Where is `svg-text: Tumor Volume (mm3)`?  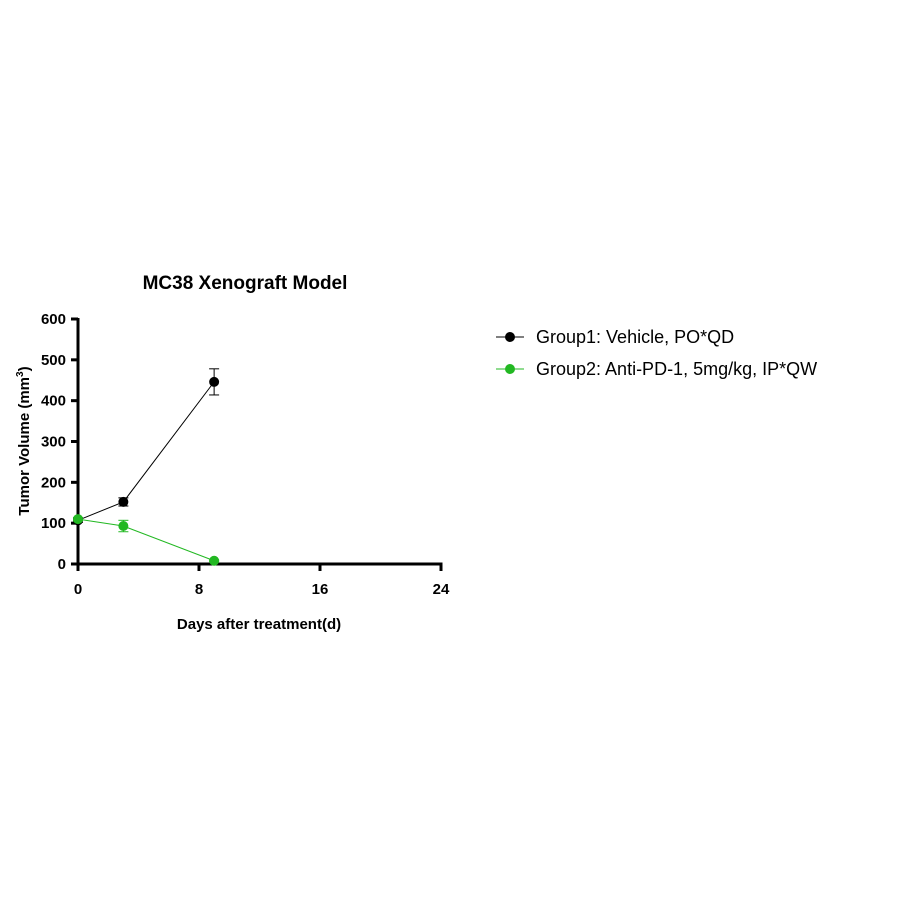
svg-text: Tumor Volume (mm3) is located at coordinates (24, 440).